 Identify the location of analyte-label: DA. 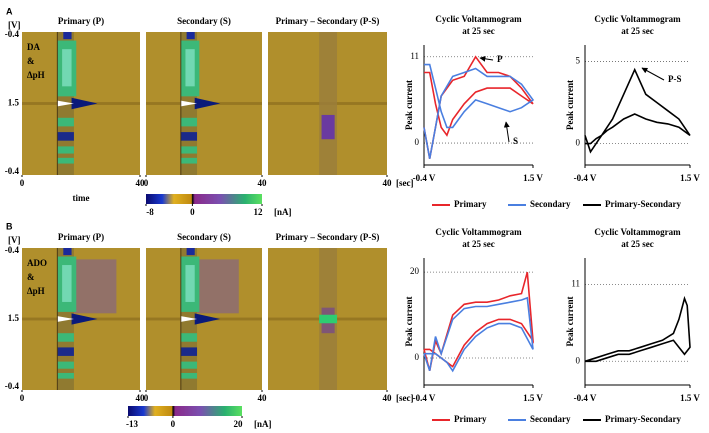
(33, 47).